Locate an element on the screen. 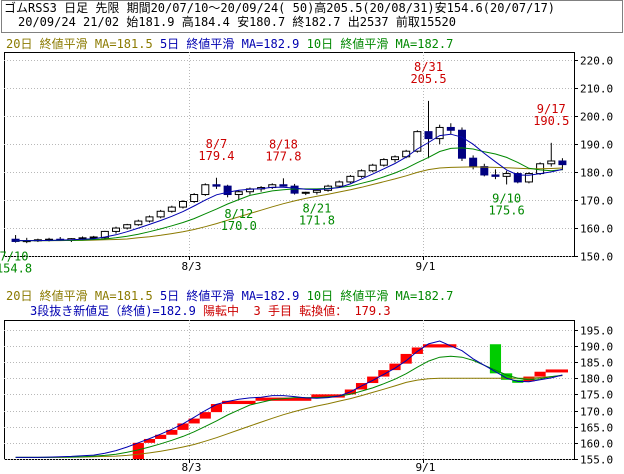 The height and width of the screenshot is (474, 624). tlb-close-value: 3段抜き新値足（終値)=182.9 is located at coordinates (113, 311).